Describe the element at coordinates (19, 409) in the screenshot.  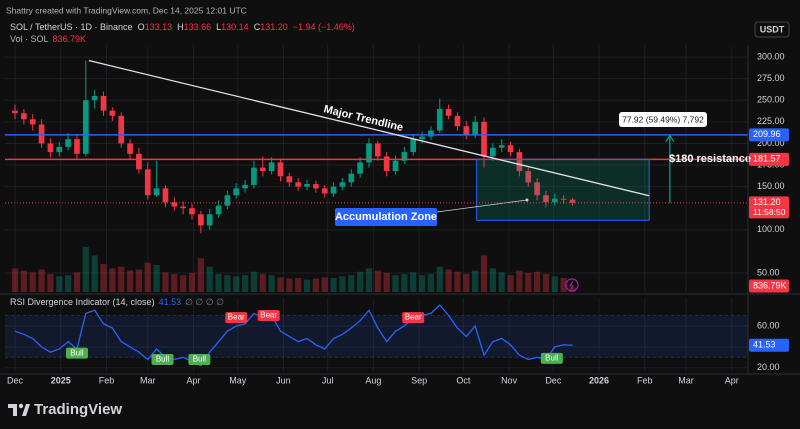
I see `brand-logo` at that location.